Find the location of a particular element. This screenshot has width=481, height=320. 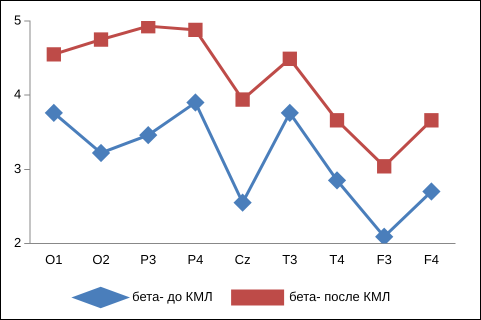

y-tick-label: 2 is located at coordinates (18, 242).